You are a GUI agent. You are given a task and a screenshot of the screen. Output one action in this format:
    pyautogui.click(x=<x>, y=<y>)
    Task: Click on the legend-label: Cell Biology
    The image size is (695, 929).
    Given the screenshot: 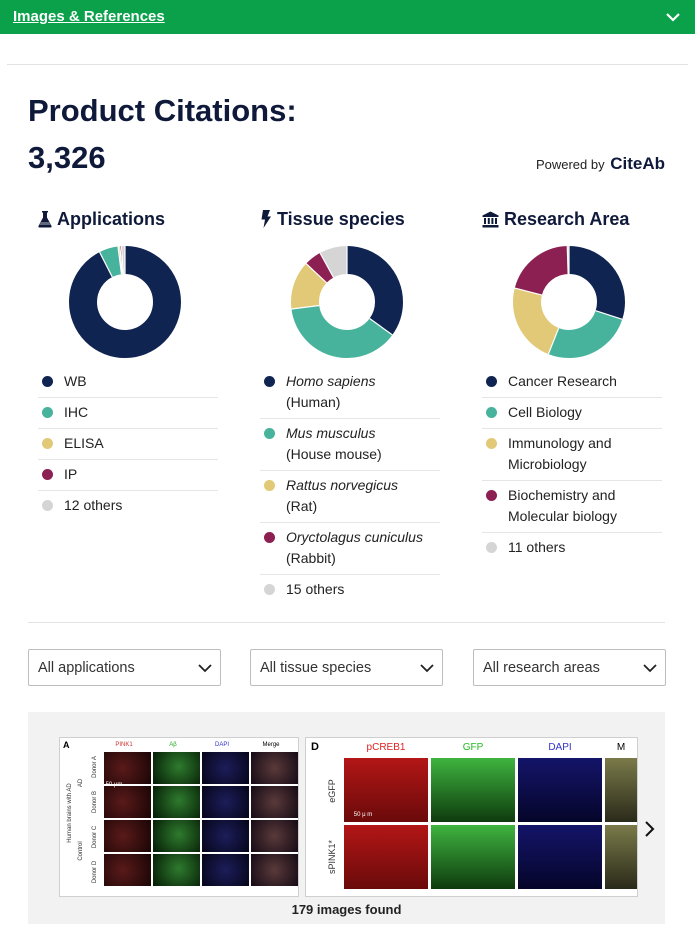 What is the action you would take?
    pyautogui.click(x=545, y=412)
    